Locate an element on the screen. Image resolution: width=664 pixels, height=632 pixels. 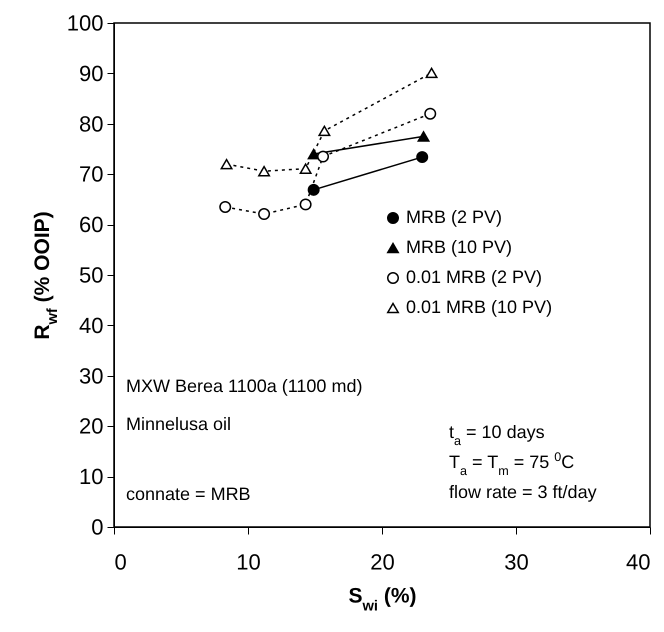
legend-label: 0.01 MRB (10 PV) is located at coordinates (479, 307).